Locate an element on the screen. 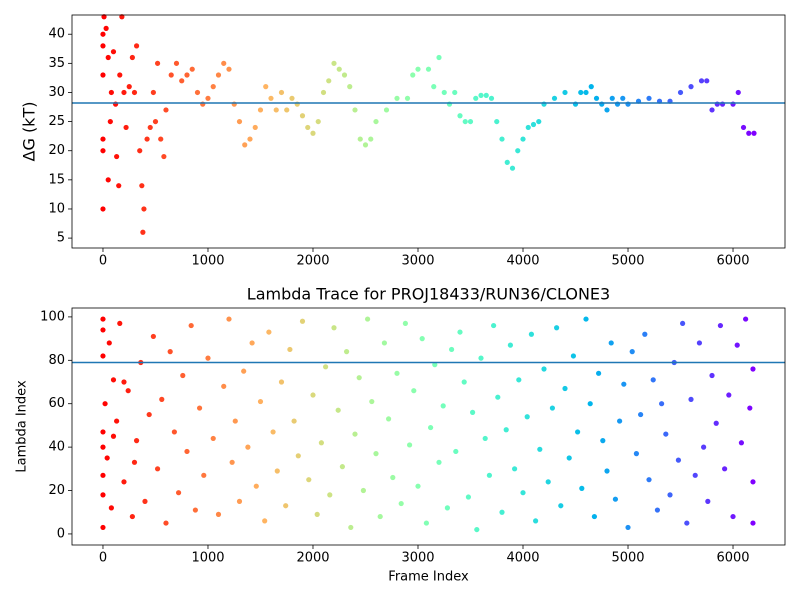 The width and height of the screenshot is (800, 600). y-tick-label: 60 is located at coordinates (56, 403).